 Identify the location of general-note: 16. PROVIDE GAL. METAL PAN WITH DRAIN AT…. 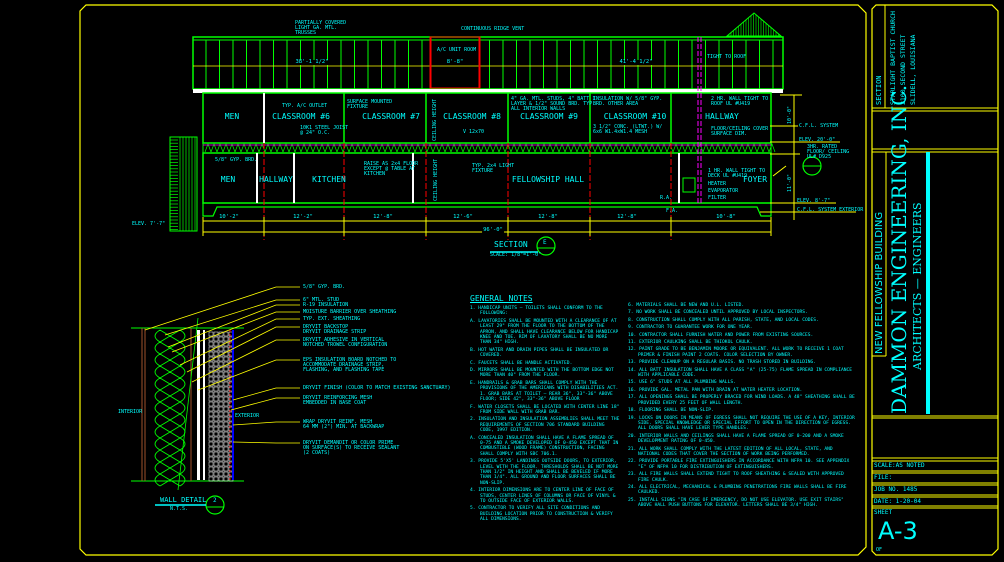
(715, 390).